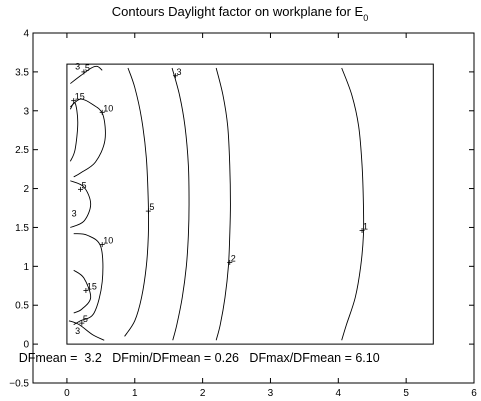 The image size is (481, 401). I want to click on chart-title-subscript: 0, so click(365, 18).